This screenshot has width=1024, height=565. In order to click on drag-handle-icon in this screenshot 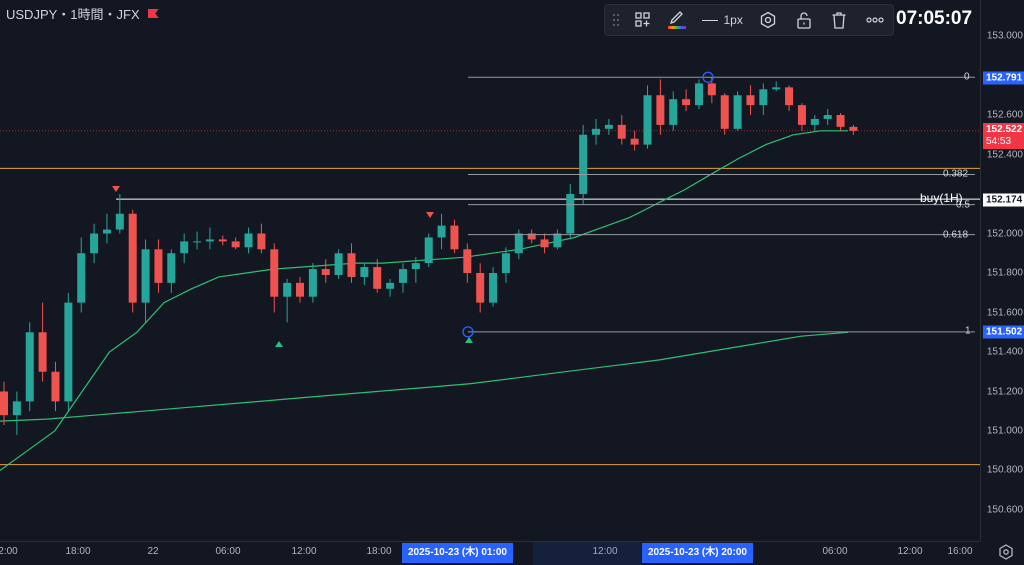, I will do `click(616, 20)`.